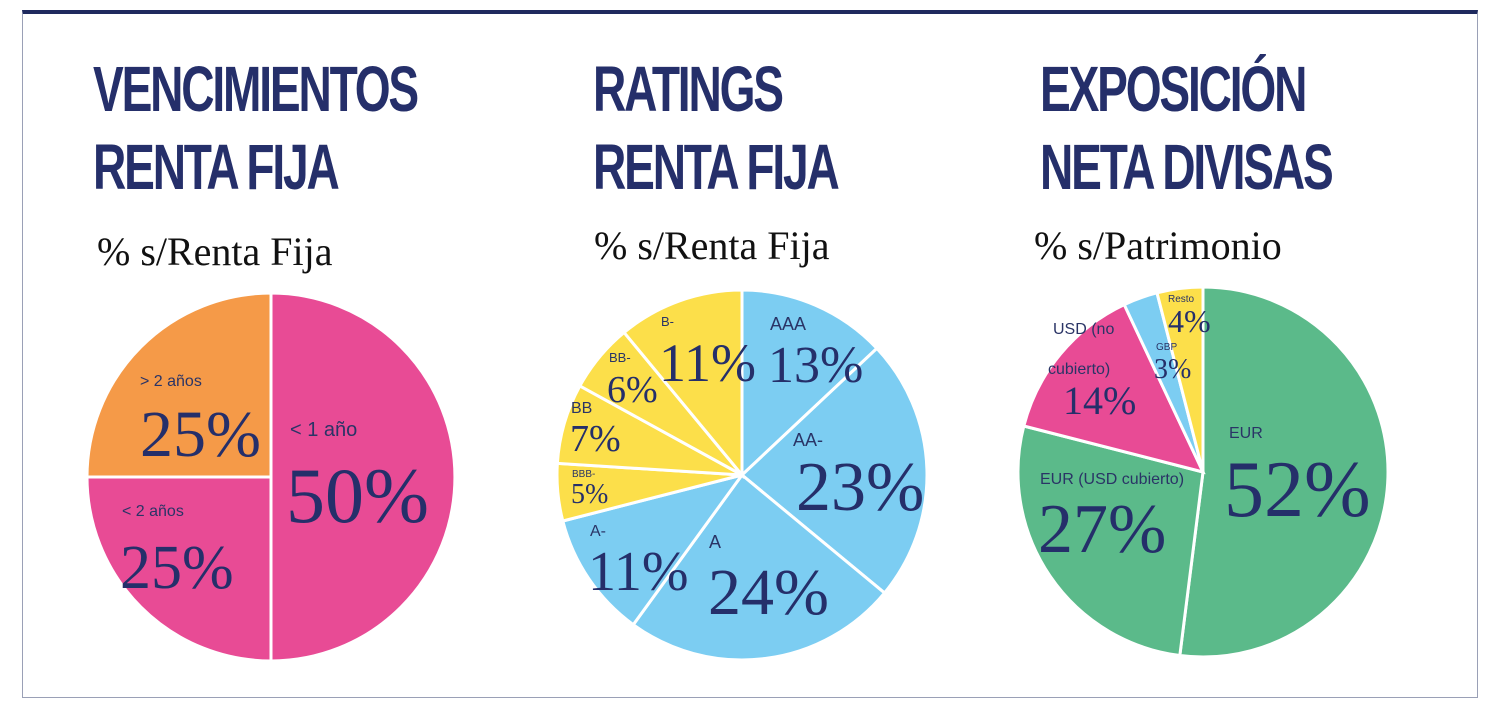 Image resolution: width=1504 pixels, height=712 pixels. What do you see at coordinates (595, 439) in the screenshot?
I see `slice-value-bb: 7%` at bounding box center [595, 439].